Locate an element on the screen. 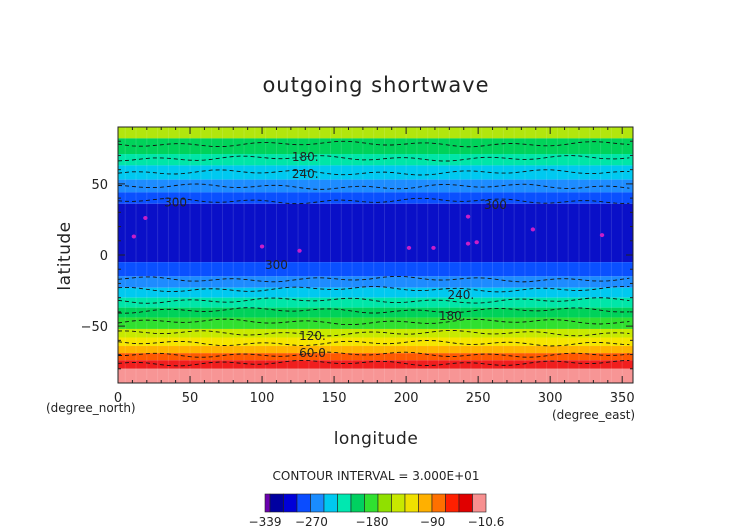 The height and width of the screenshot is (532, 752). anomaly-spots is located at coordinates (368, 233).